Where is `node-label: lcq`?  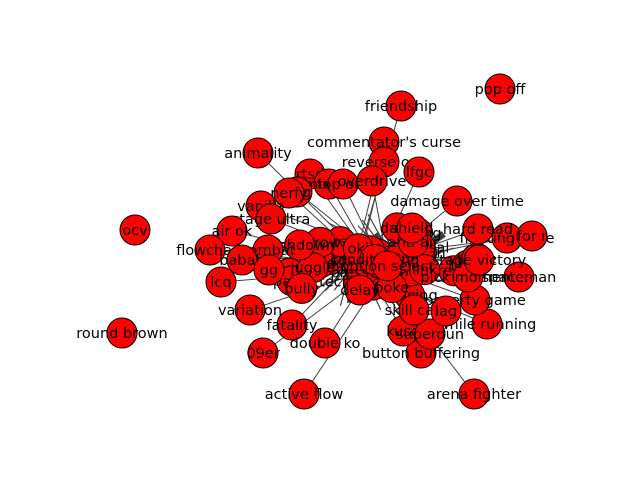 node-label: lcq is located at coordinates (220, 283).